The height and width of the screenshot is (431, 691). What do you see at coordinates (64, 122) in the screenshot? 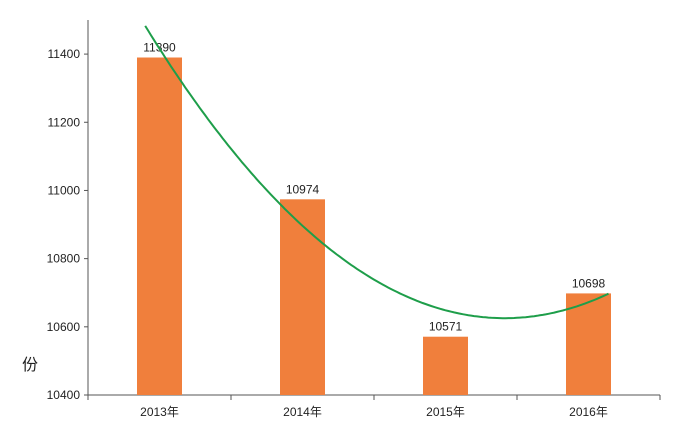
I see `y-tick-label: 11200` at bounding box center [64, 122].